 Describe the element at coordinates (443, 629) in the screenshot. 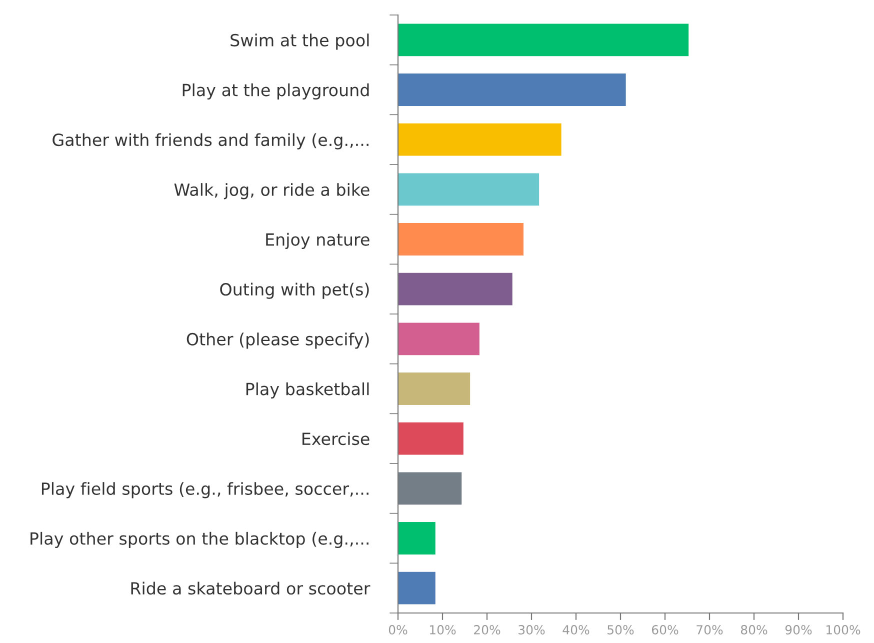

I see `x-tick-label: 10%` at that location.